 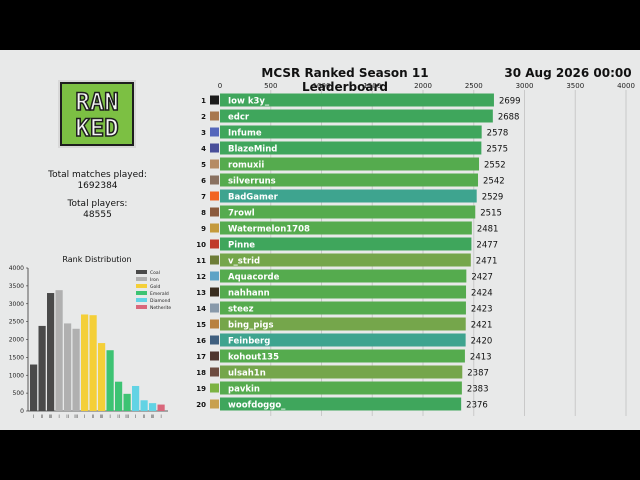 What do you see at coordinates (16, 340) in the screenshot?
I see `y-tick-label: 2000` at bounding box center [16, 340].